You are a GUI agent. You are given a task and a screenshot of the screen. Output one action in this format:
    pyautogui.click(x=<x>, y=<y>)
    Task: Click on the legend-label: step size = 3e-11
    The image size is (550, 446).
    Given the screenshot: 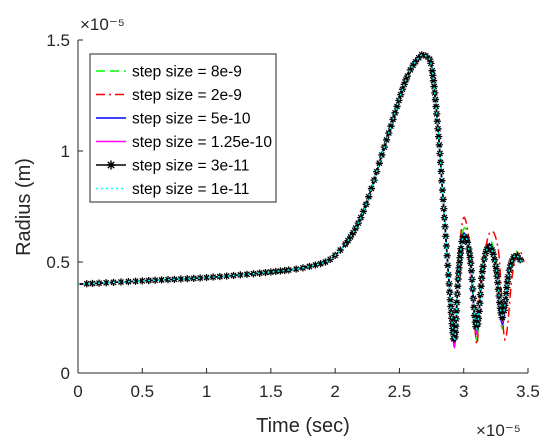 What is the action you would take?
    pyautogui.click(x=190, y=166)
    